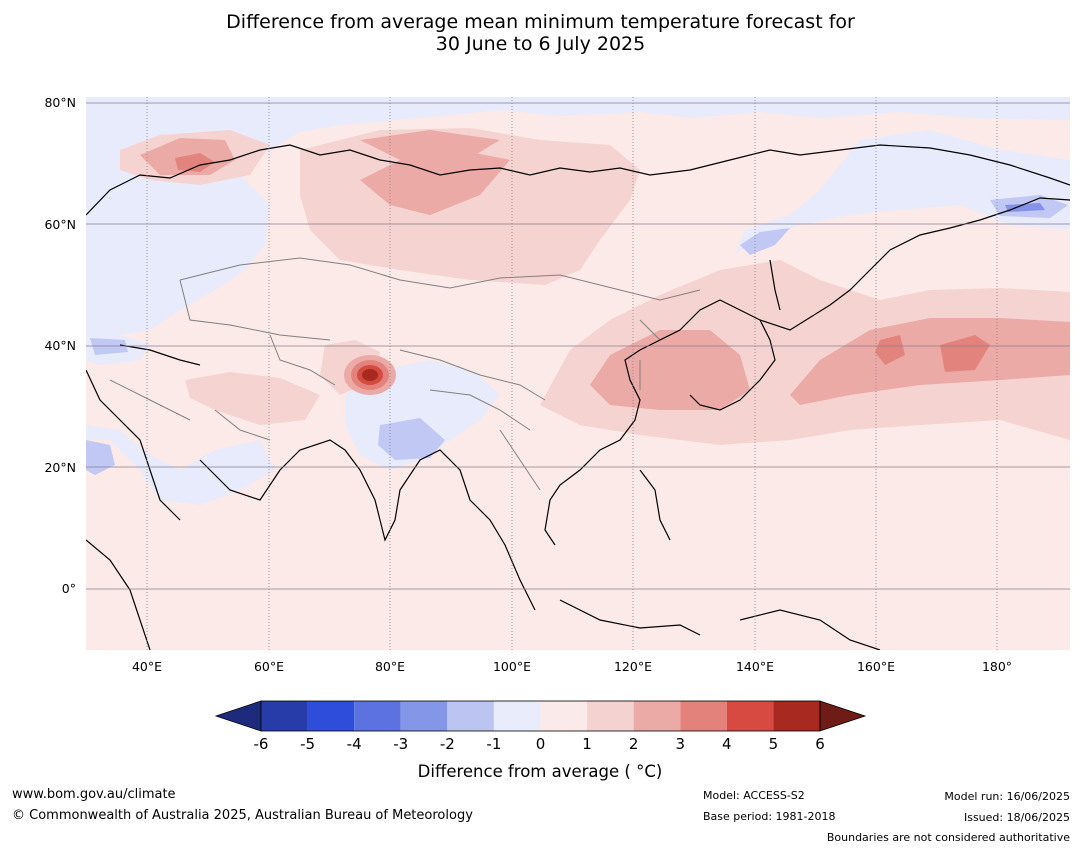 This screenshot has width=1081, height=850. I want to click on colorbar: -6 -5 -4 -3 -2 -1 0 1 2 3 4 5 6, so click(540, 726).